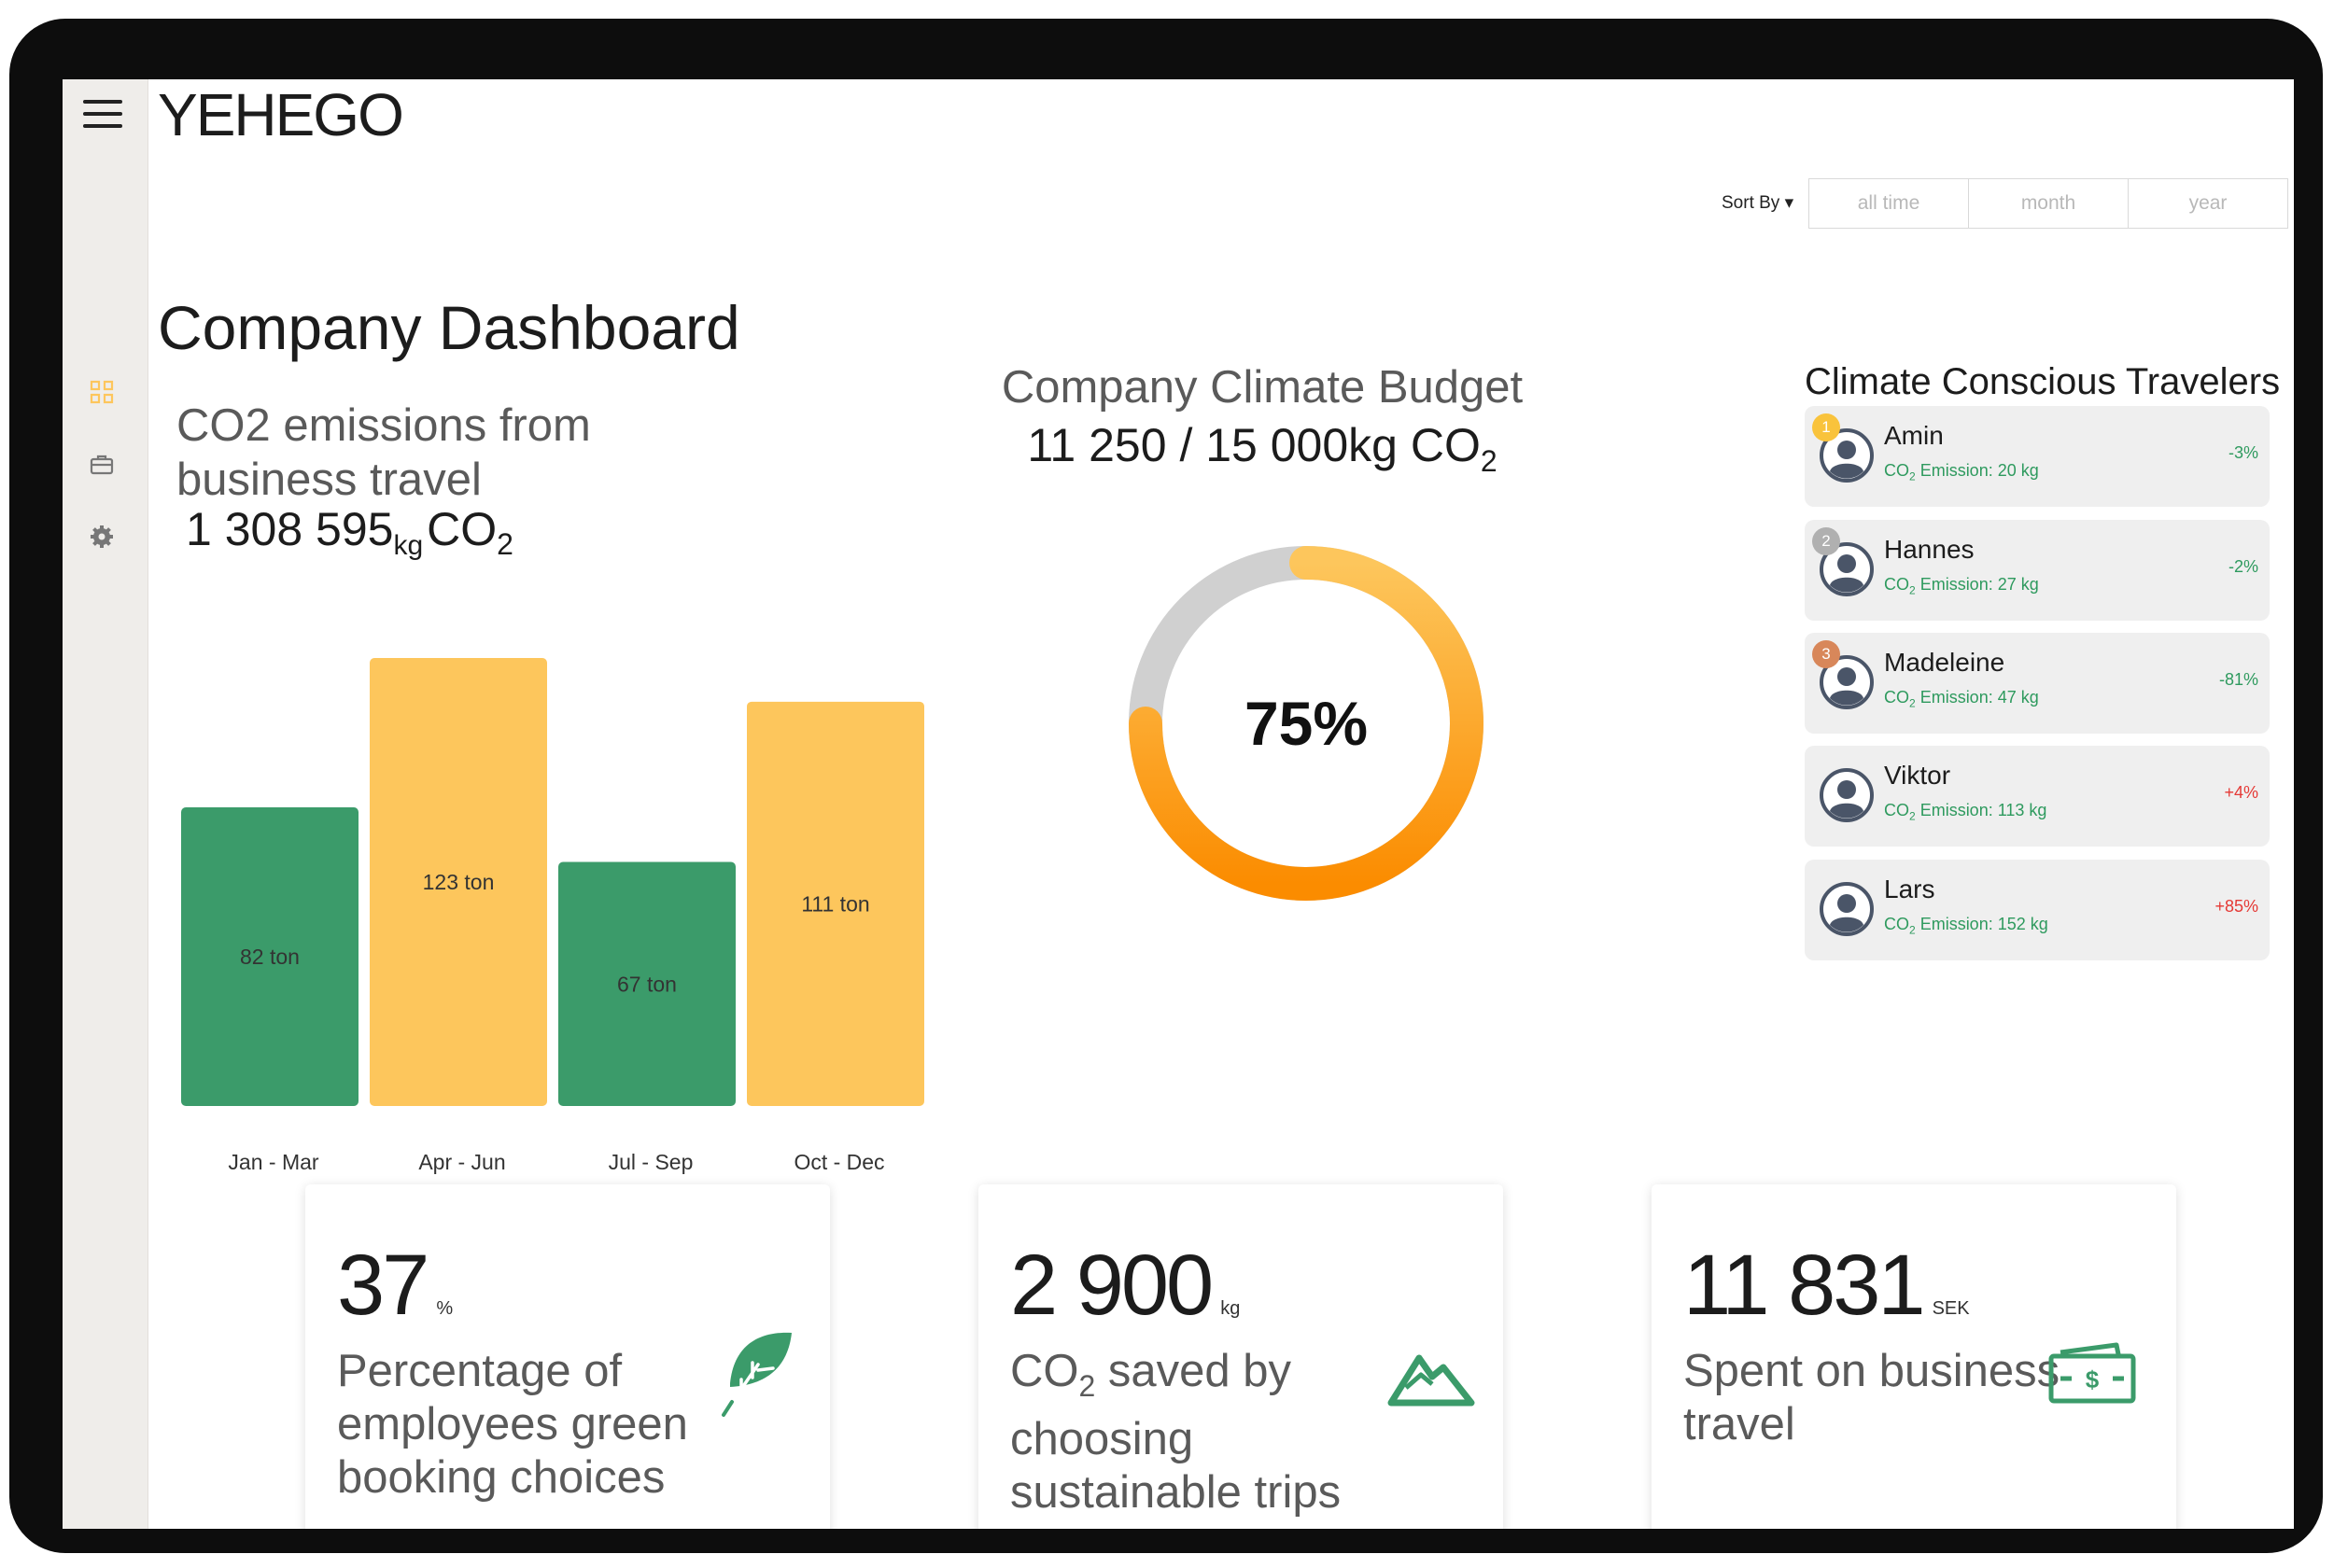  Describe the element at coordinates (445, 1308) in the screenshot. I see `stat-unit: %` at that location.